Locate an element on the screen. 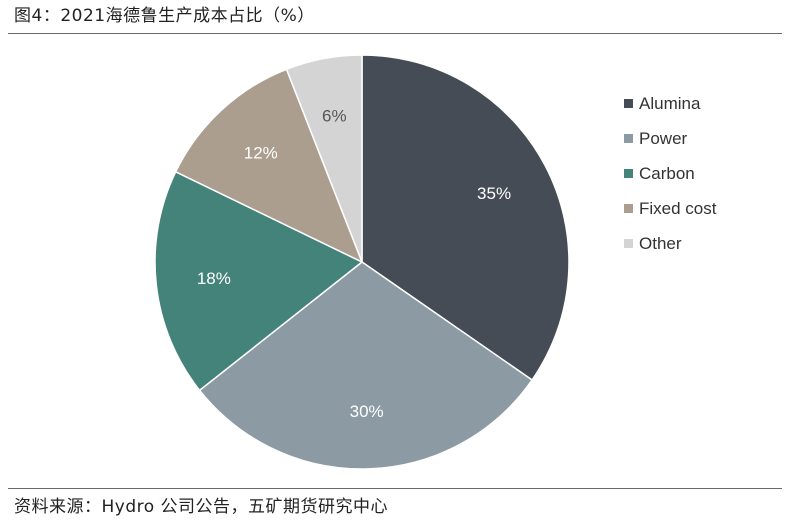 The width and height of the screenshot is (788, 532). legend-item-alumina: Alumina is located at coordinates (670, 103).